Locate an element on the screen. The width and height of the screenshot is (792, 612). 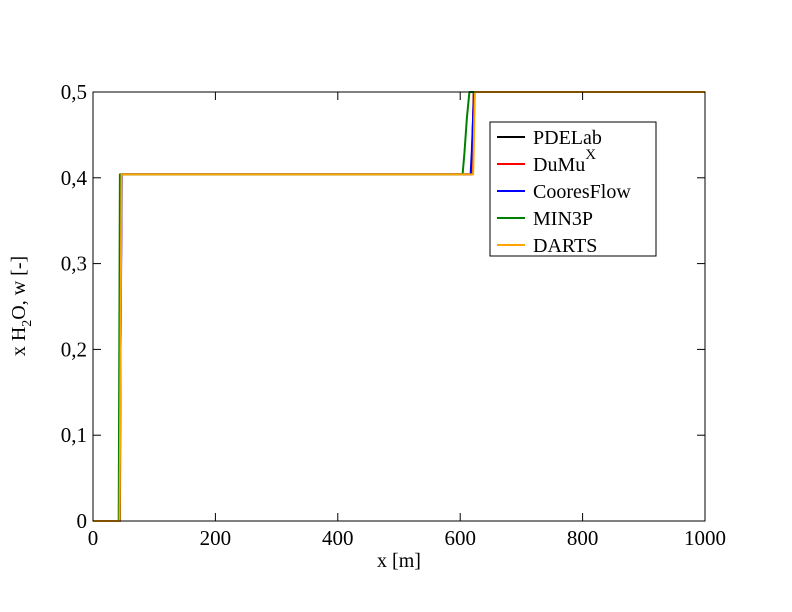
x-tick-label: 1000 is located at coordinates (705, 538).